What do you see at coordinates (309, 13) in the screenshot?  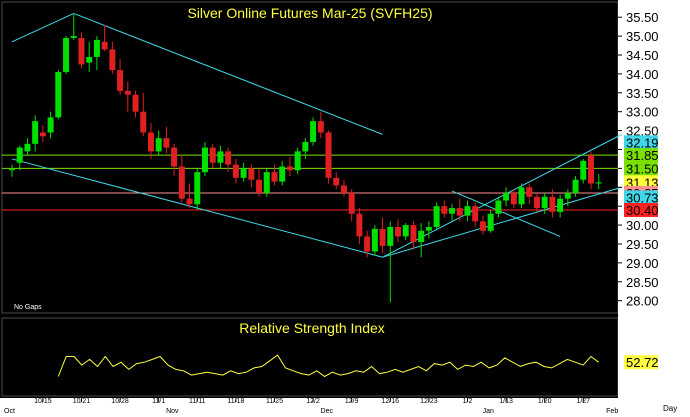 I see `chart-title: Silver Online Futures Mar-25 (SVFH25)` at bounding box center [309, 13].